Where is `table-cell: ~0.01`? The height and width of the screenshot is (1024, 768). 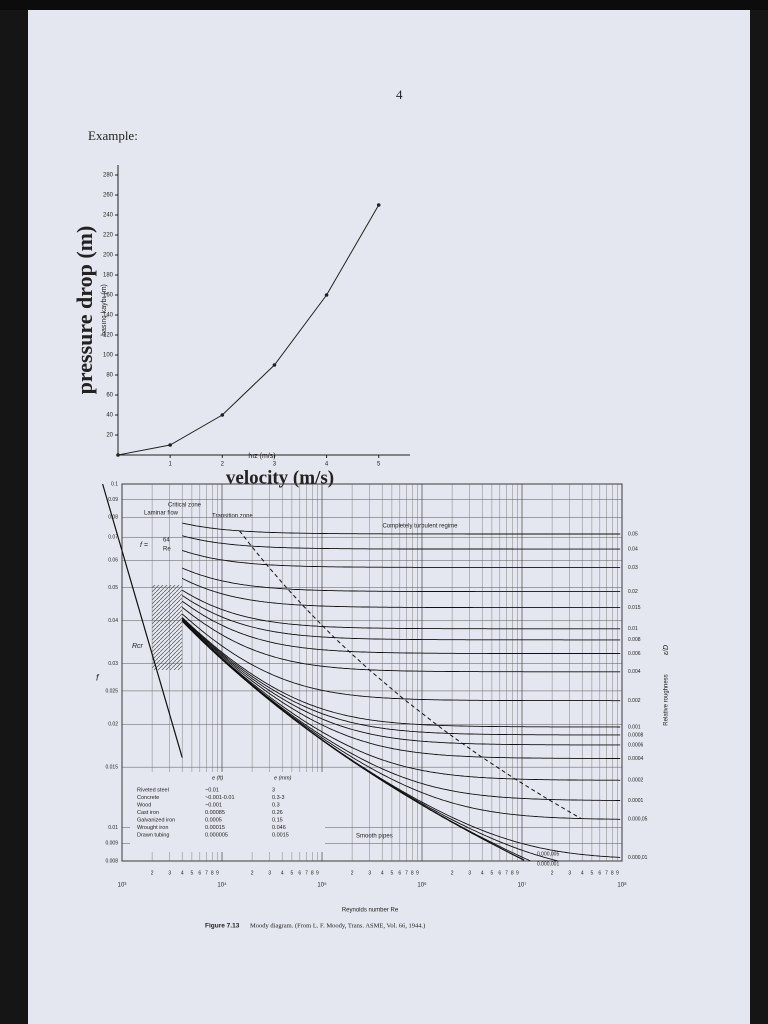 table-cell: ~0.01 is located at coordinates (212, 790).